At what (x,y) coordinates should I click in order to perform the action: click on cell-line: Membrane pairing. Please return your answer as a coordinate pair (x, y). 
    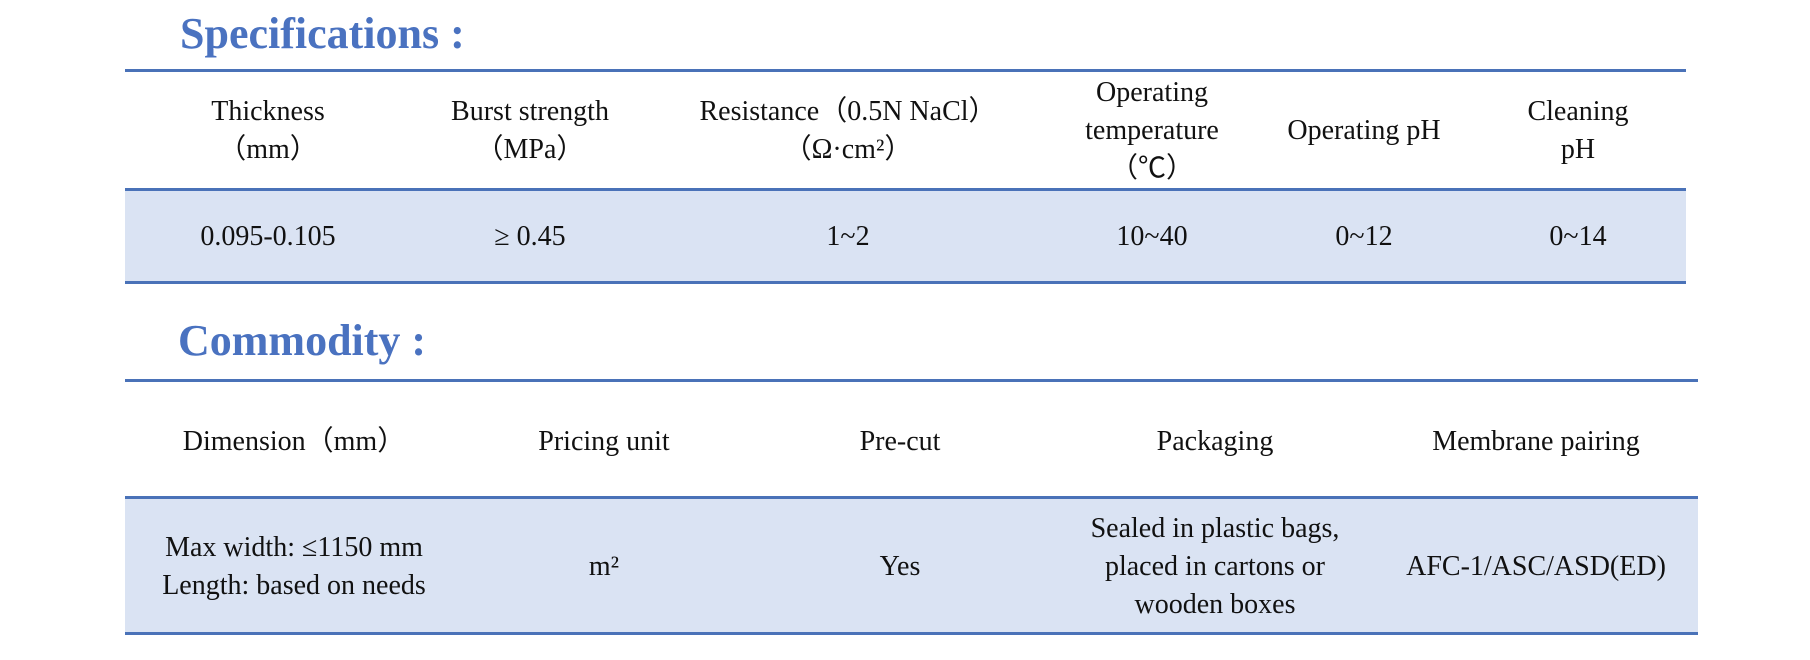
    Looking at the image, I should click on (1536, 441).